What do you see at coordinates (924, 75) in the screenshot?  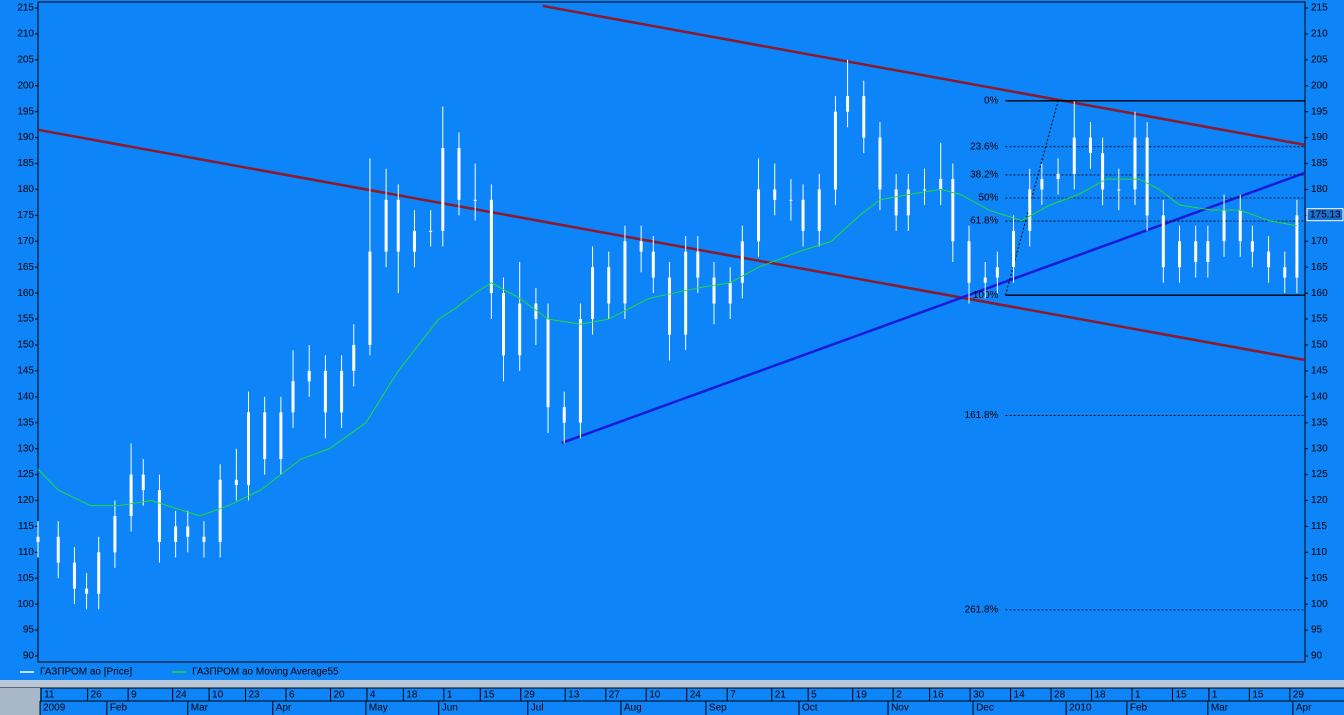 I see `trendline` at bounding box center [924, 75].